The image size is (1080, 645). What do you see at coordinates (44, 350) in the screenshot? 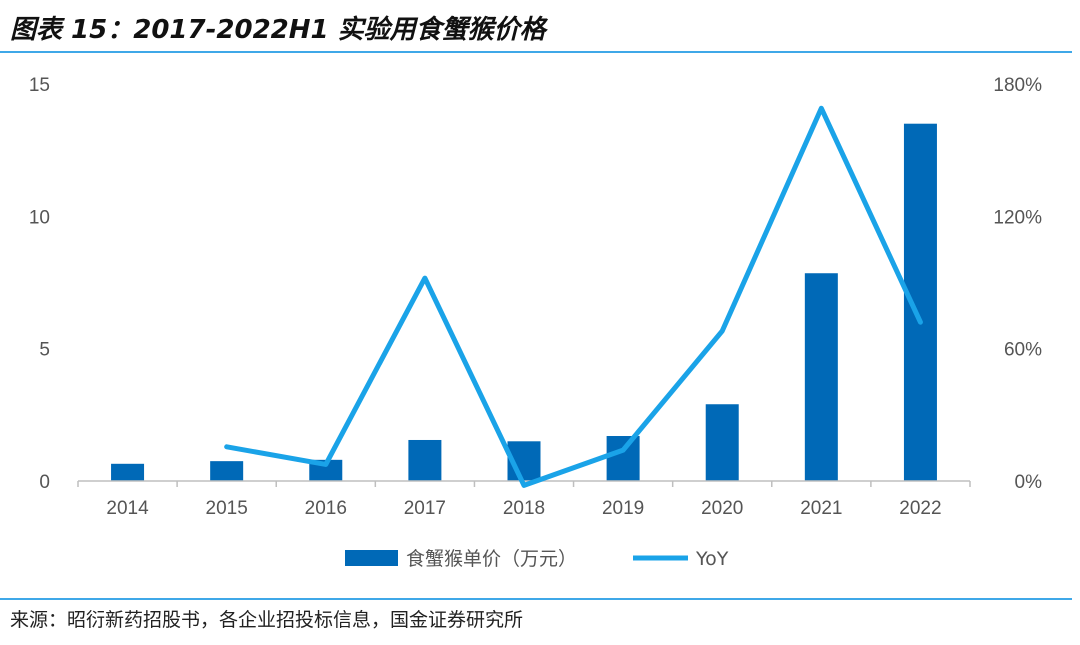
I see `y-left-tick-label: 5` at bounding box center [44, 350].